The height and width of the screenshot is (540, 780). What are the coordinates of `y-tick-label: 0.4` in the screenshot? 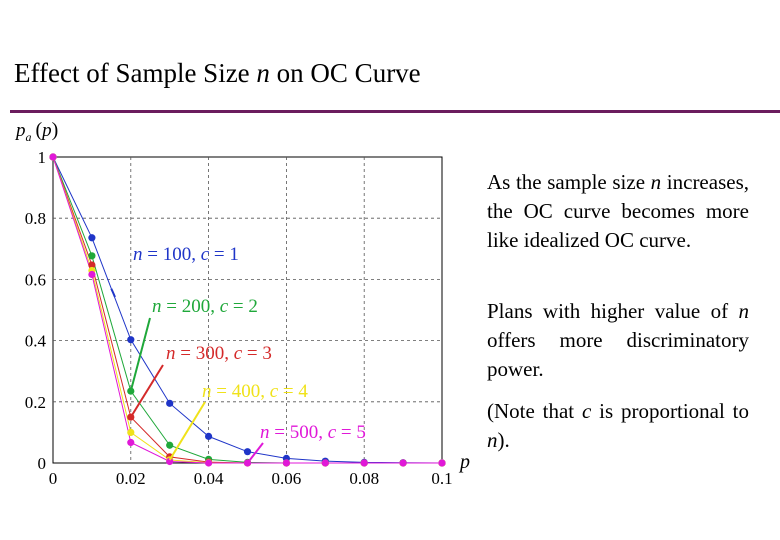 It's located at (36, 341).